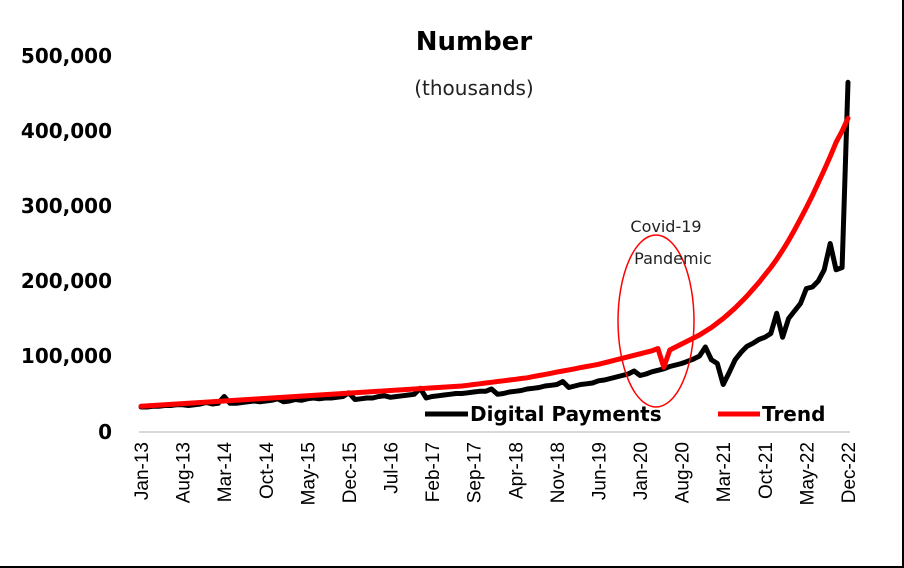  What do you see at coordinates (793, 414) in the screenshot?
I see `legend-label: Trend` at bounding box center [793, 414].